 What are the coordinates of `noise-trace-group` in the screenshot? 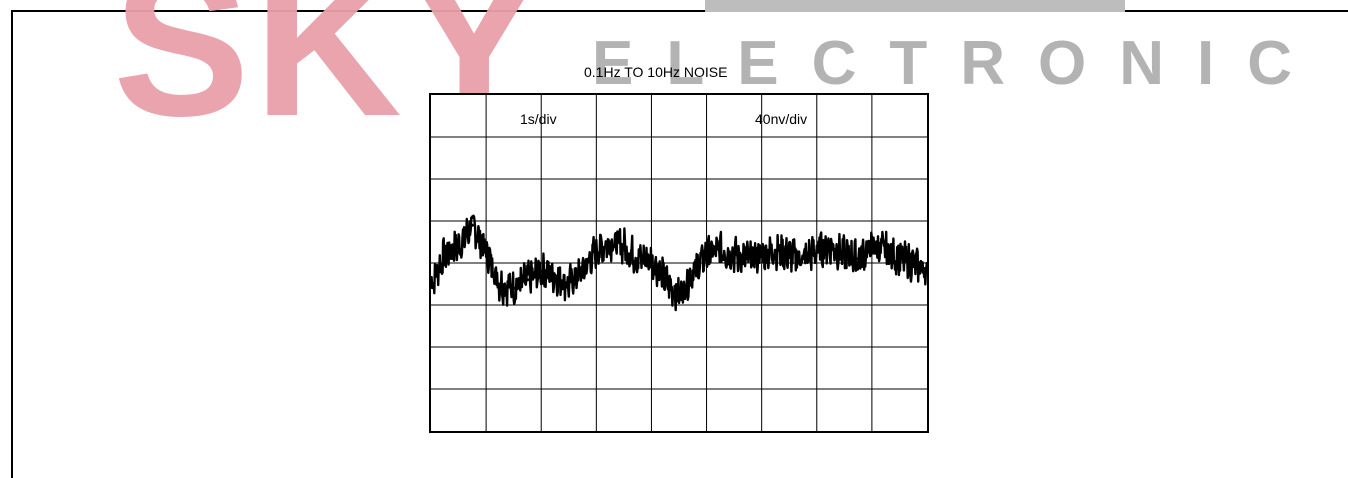 It's located at (679, 263).